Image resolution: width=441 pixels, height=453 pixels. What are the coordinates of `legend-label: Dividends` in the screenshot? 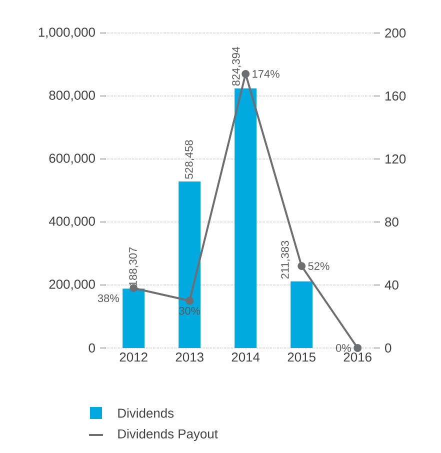 It's located at (146, 413).